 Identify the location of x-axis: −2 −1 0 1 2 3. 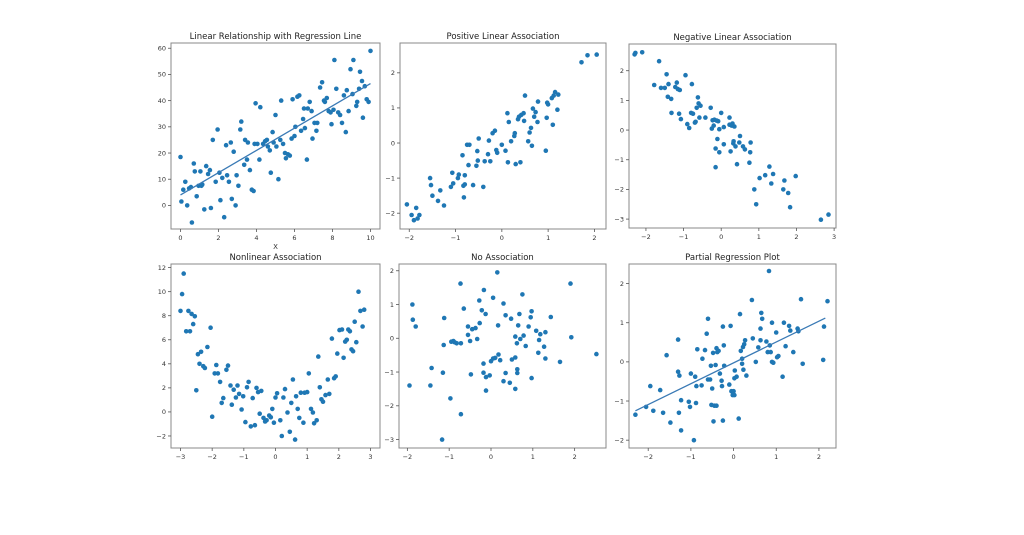
(738, 234).